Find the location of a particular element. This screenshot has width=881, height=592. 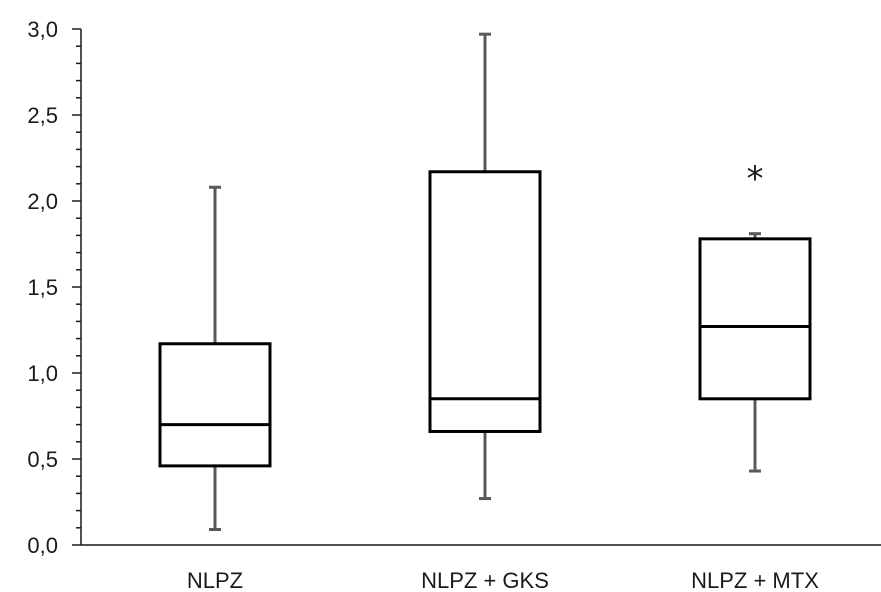

x-category-label: NLPZ is located at coordinates (215, 580).